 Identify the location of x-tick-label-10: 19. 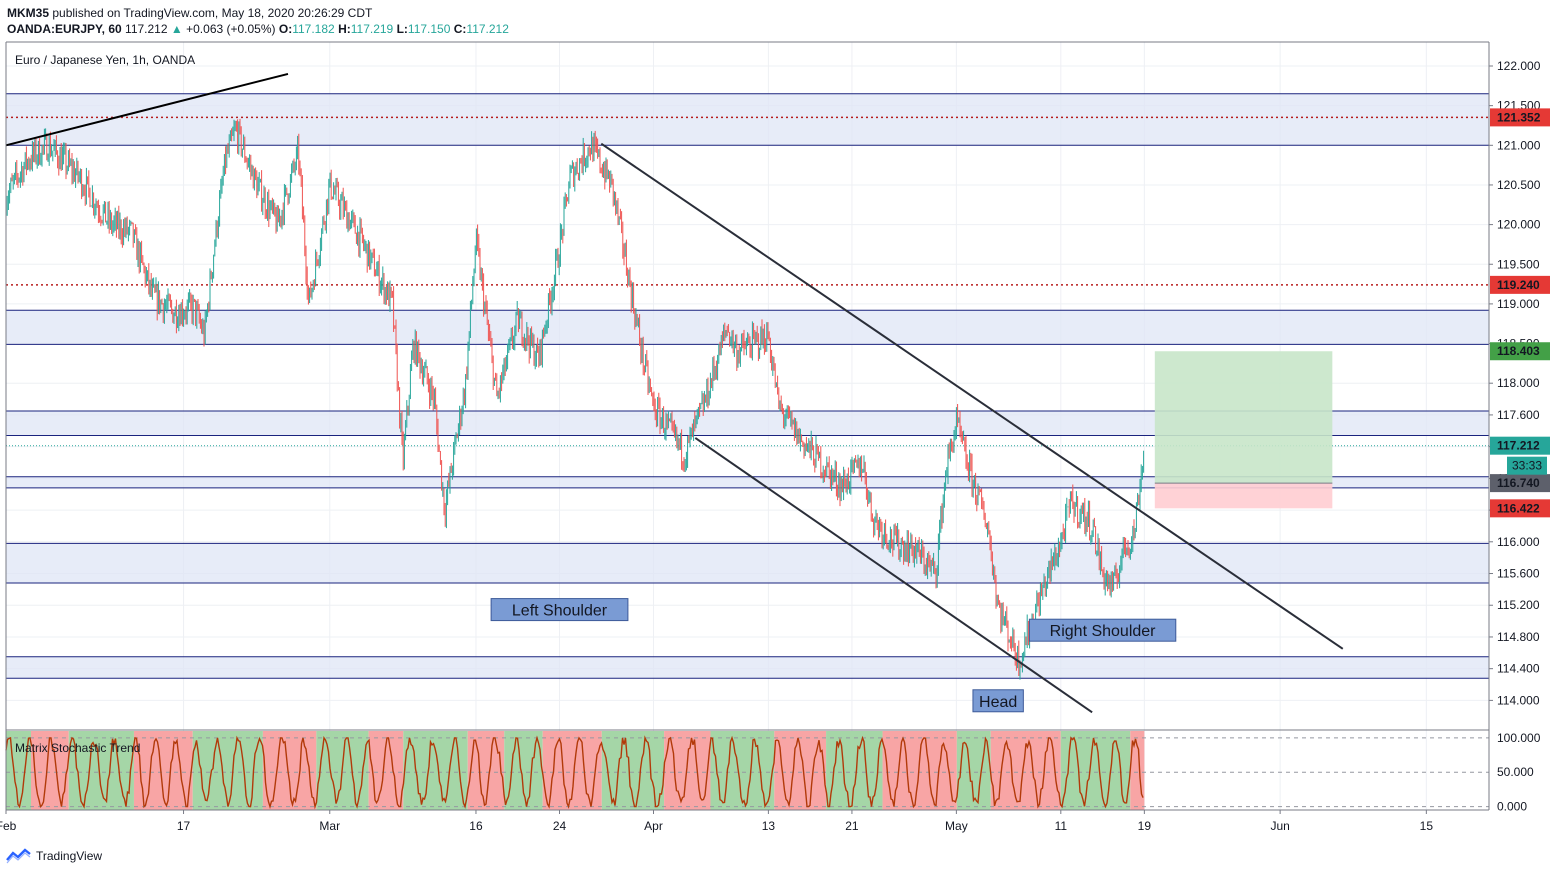
(1145, 826).